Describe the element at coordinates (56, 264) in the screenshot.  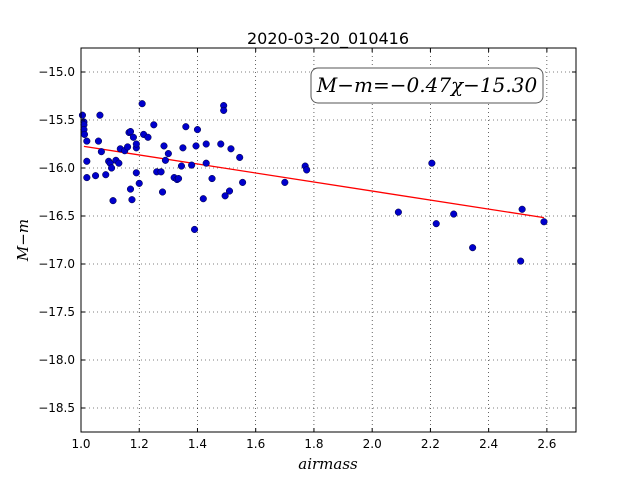
I see `y-tick-label: −17.0` at that location.